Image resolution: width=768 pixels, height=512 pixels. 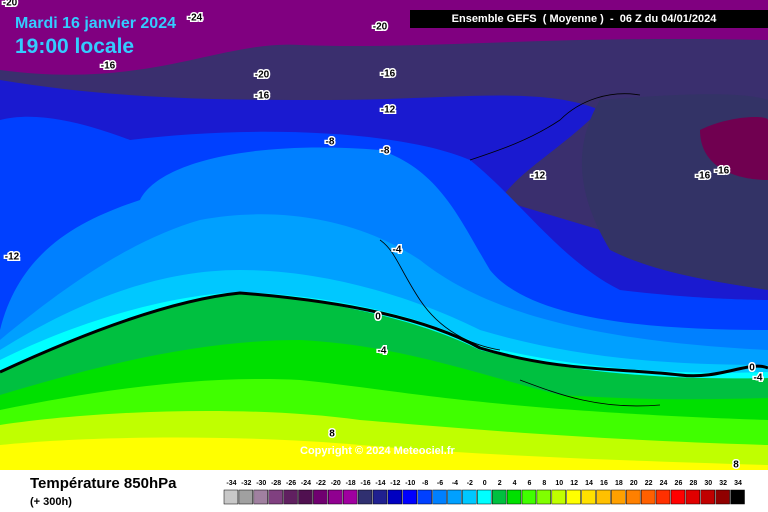 I want to click on legend-value: -4, so click(x=455, y=483).